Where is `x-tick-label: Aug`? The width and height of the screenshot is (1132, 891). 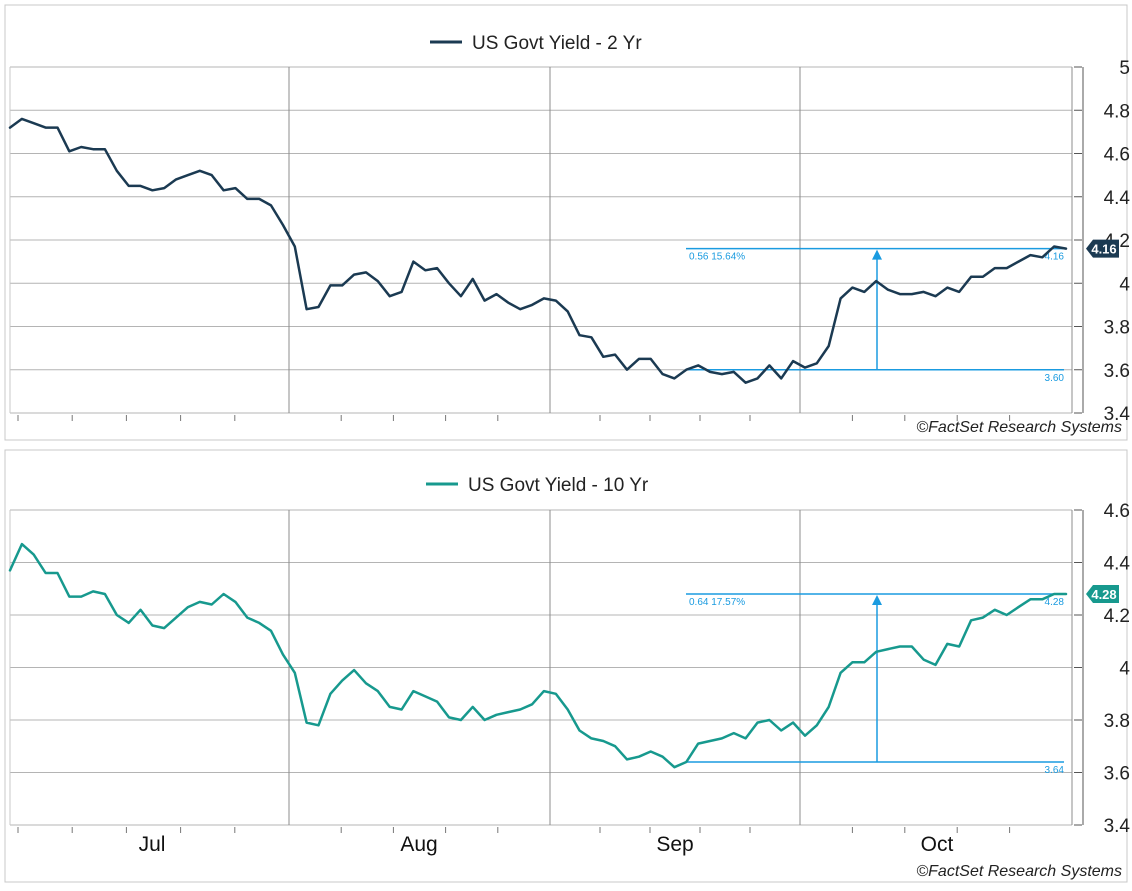 x-tick-label: Aug is located at coordinates (418, 844).